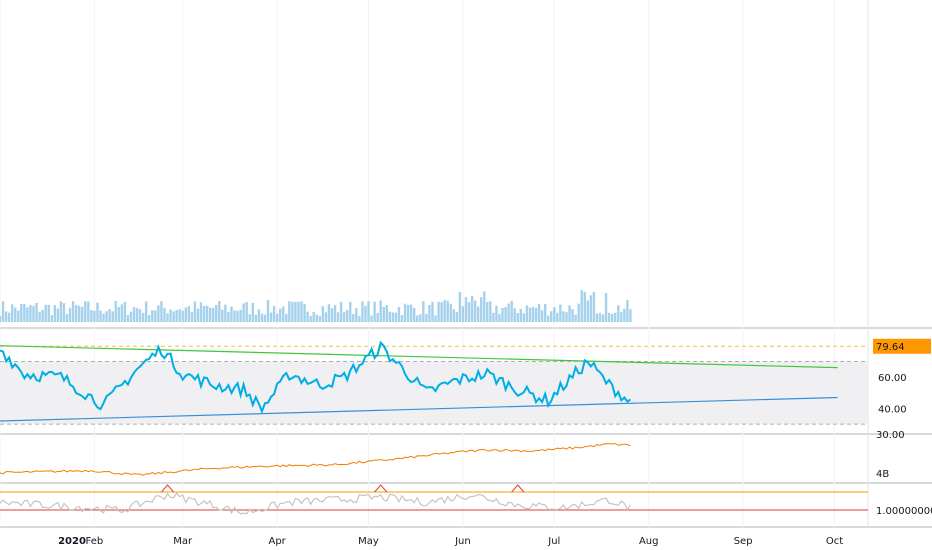 This screenshot has height=550, width=932. I want to click on rsi-line, so click(315, 377).